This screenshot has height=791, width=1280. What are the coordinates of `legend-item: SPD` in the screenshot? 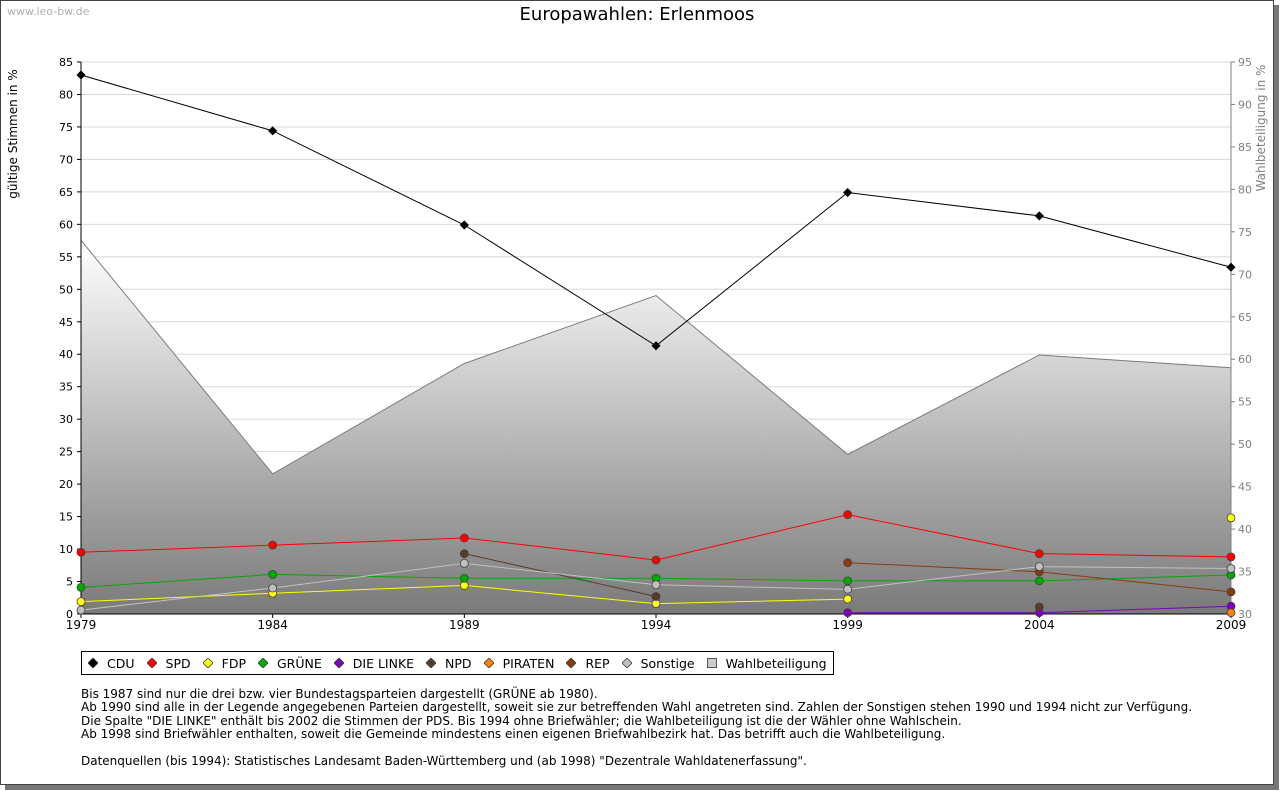 It's located at (168, 663).